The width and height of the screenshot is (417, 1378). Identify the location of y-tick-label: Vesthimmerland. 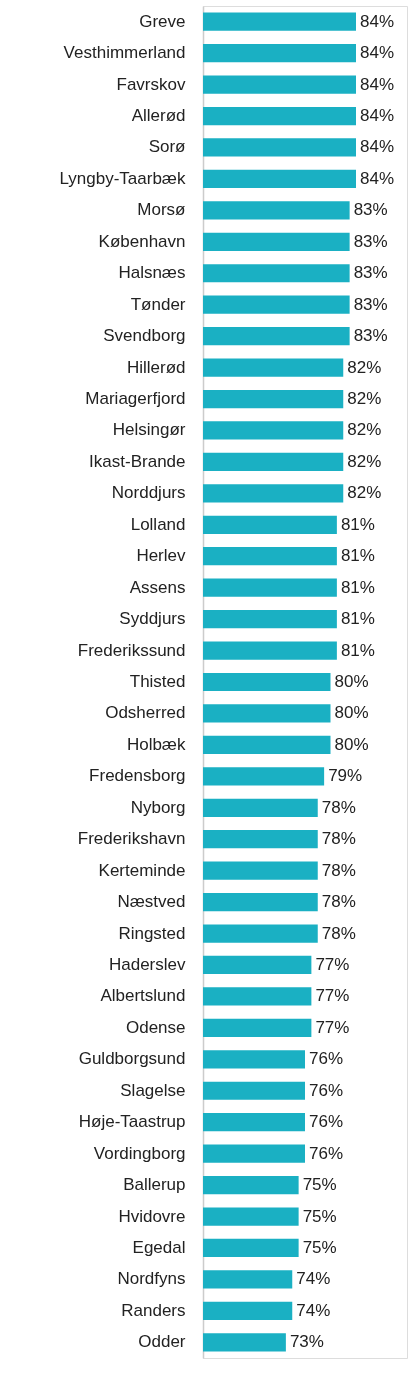
(124, 53).